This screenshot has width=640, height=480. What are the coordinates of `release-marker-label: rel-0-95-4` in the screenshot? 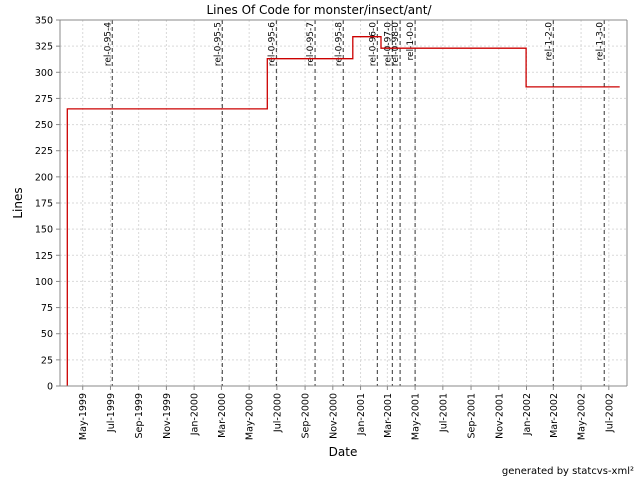 It's located at (108, 44).